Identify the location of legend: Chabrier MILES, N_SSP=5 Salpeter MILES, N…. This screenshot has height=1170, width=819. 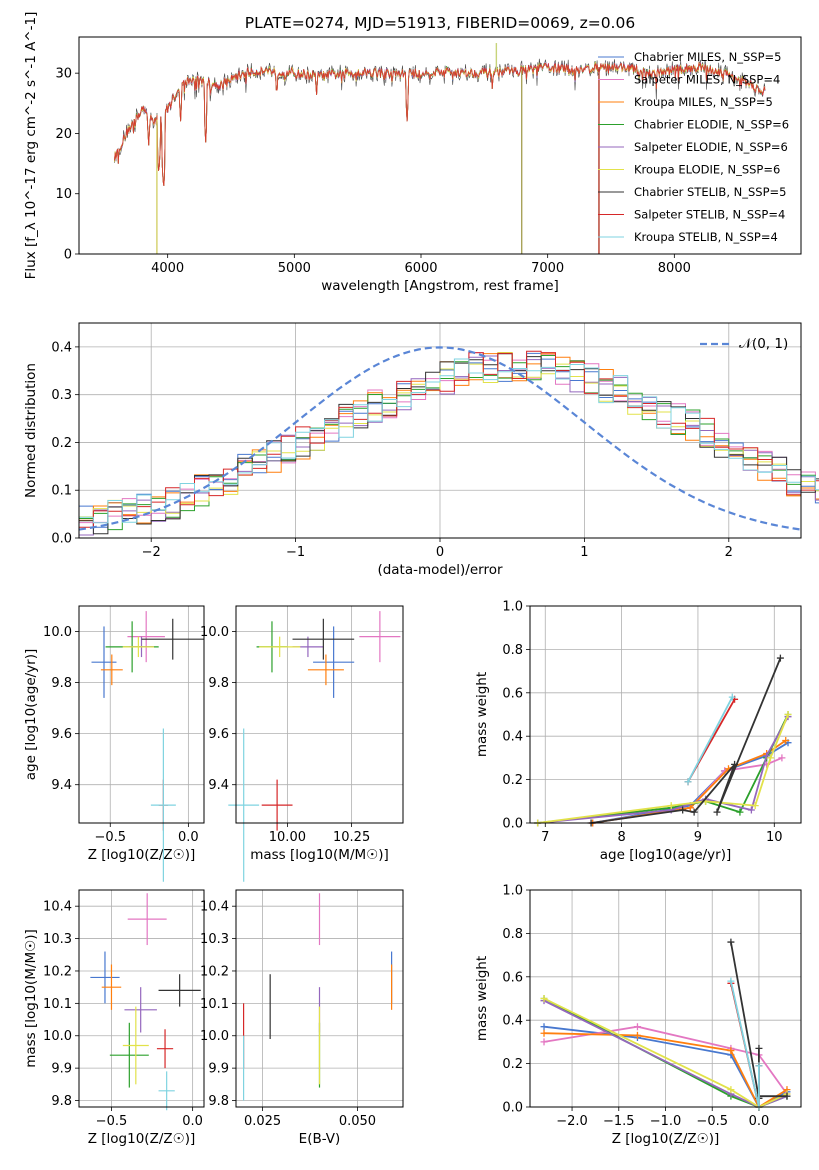
(693, 147).